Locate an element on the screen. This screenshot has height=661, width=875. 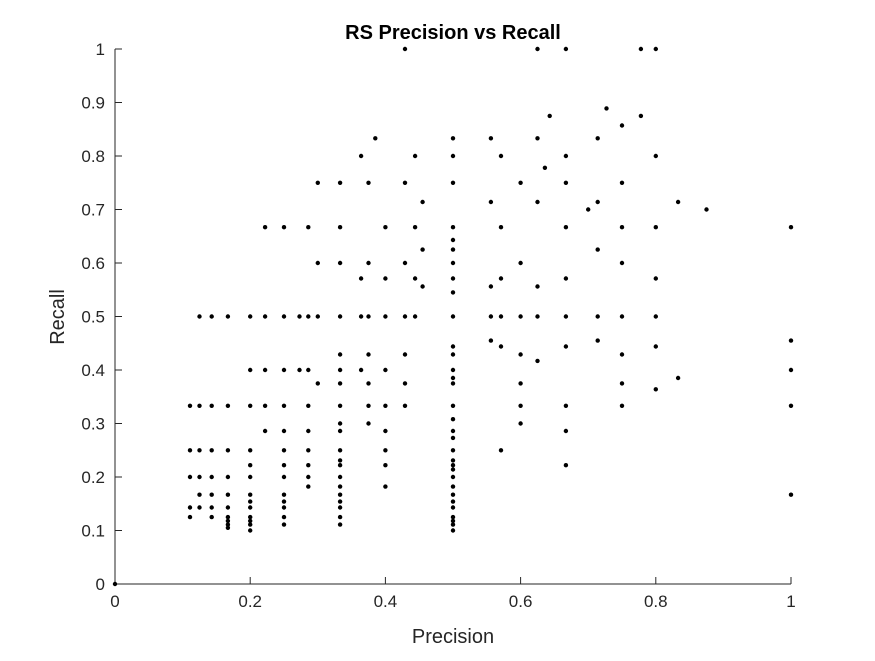
chart-title: RS Precision vs Recall is located at coordinates (453, 33).